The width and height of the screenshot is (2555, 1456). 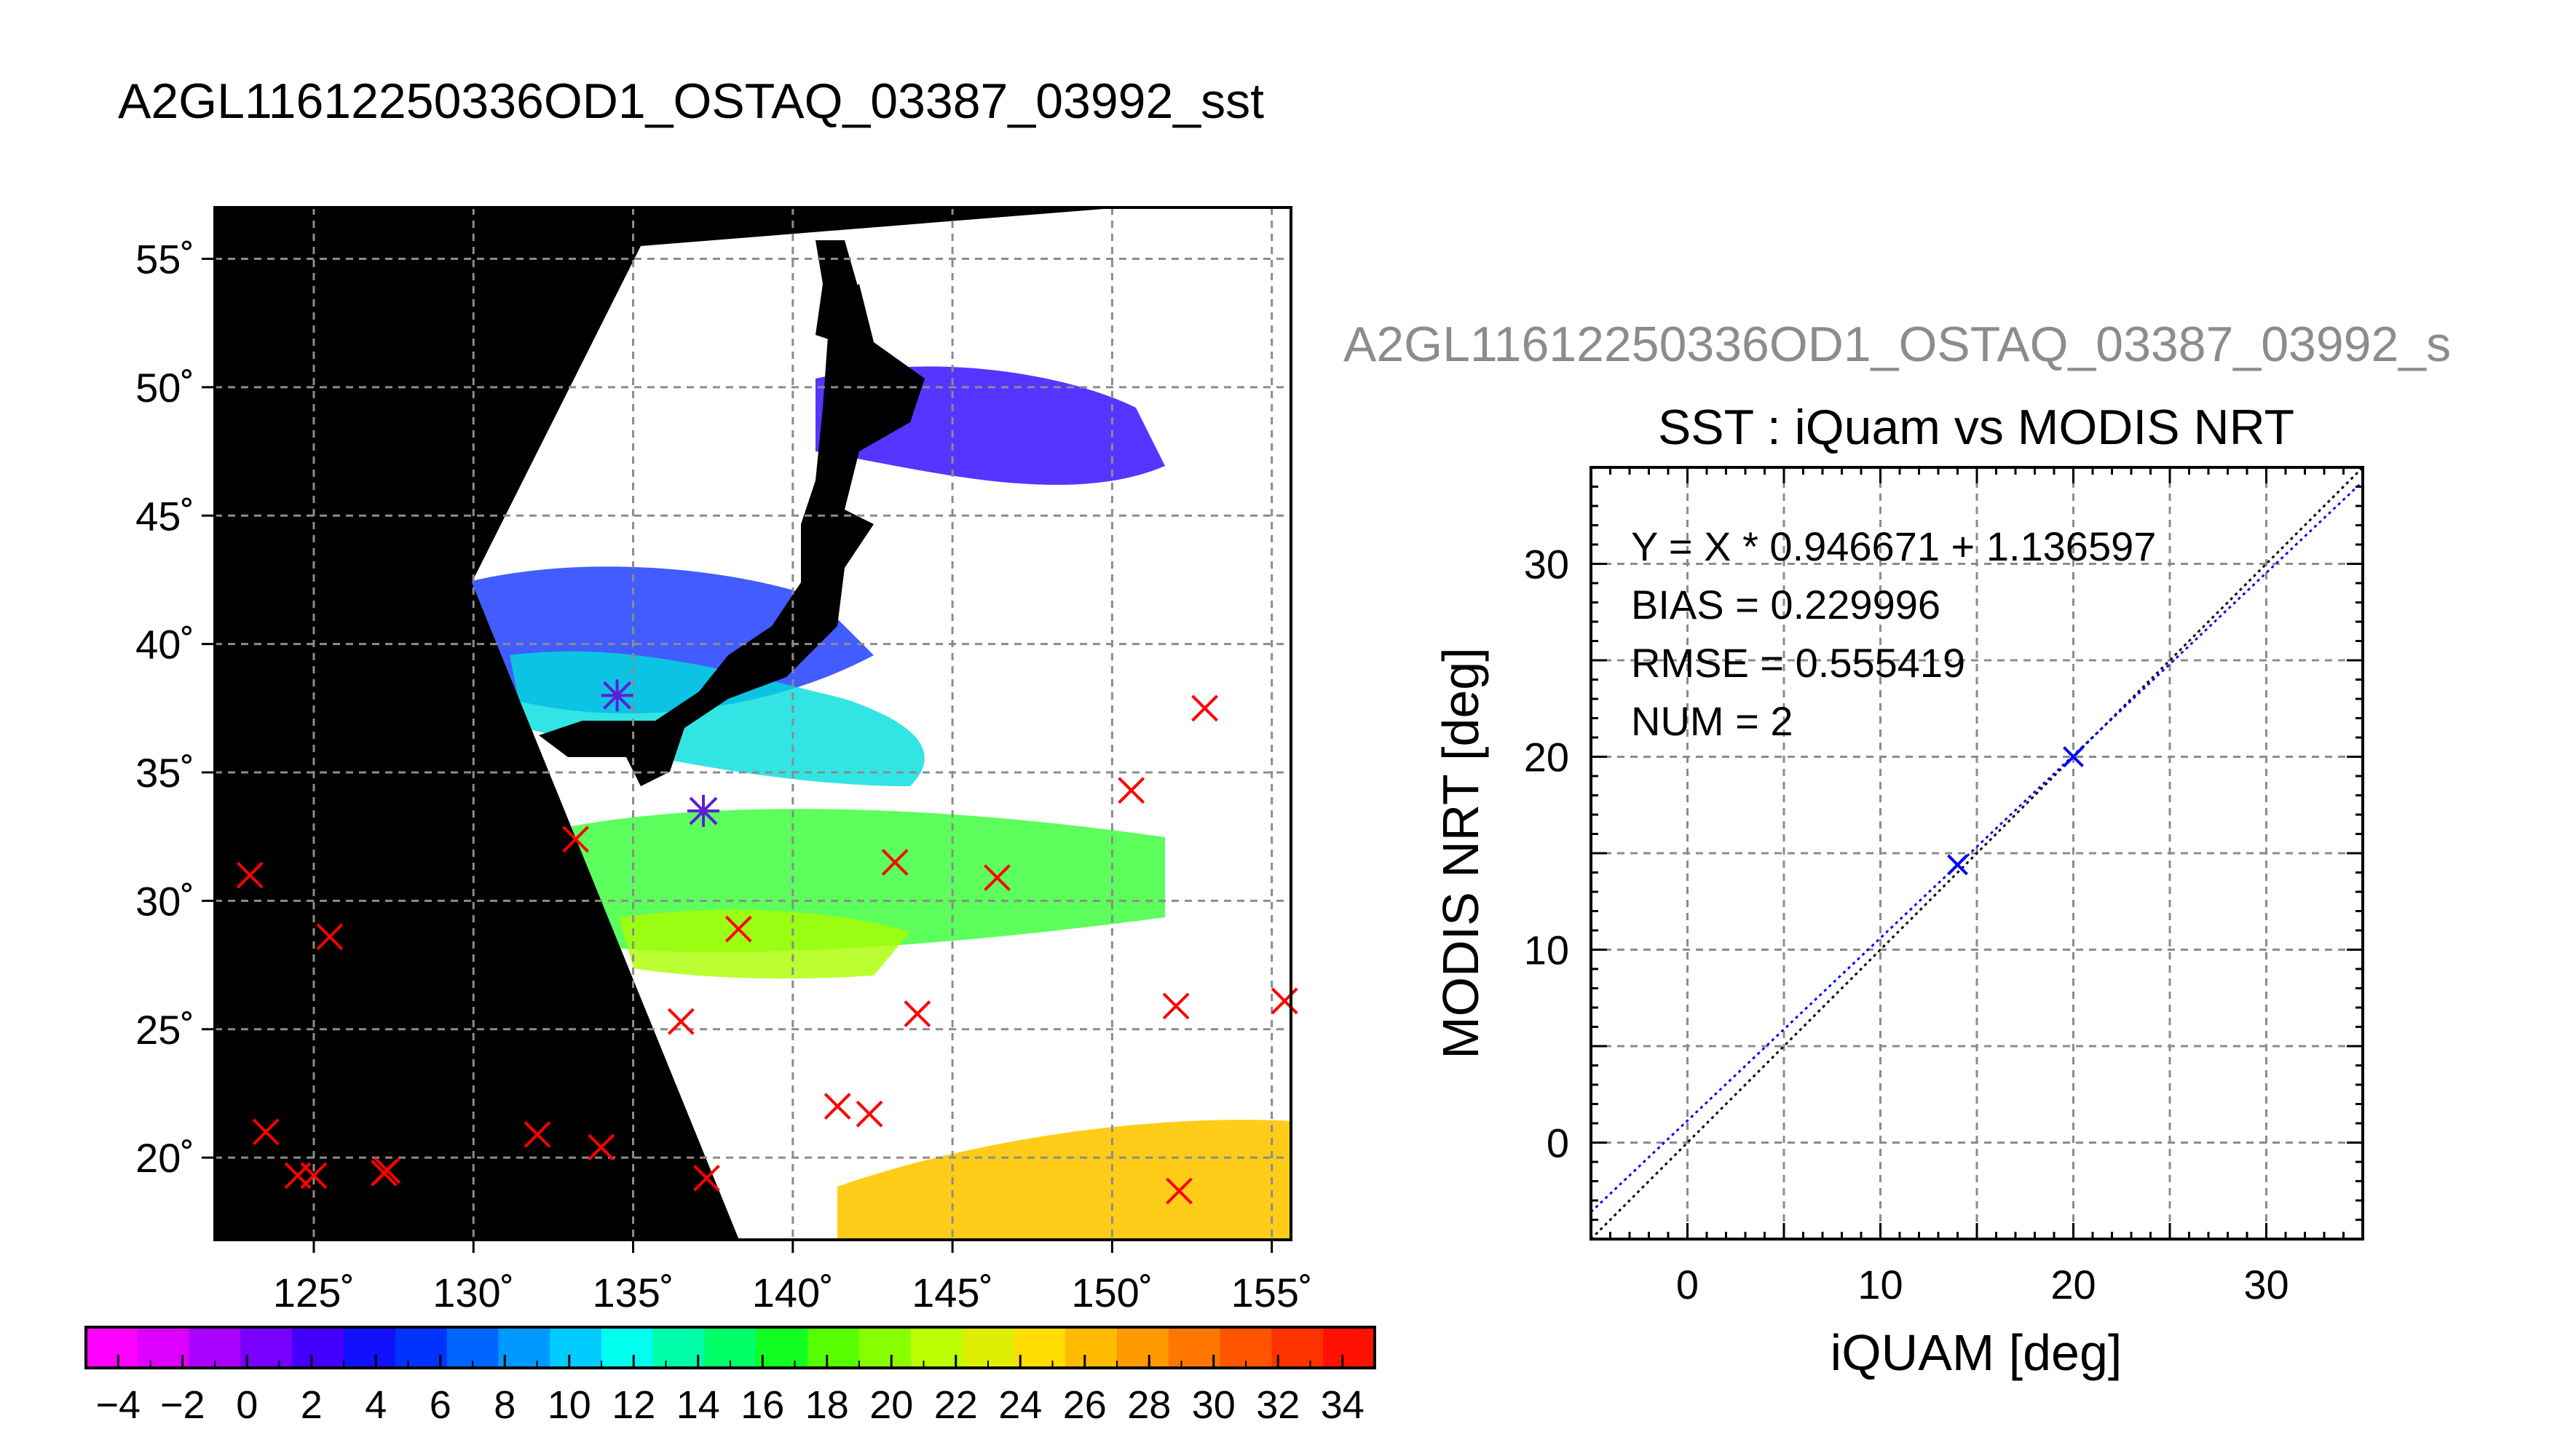 I want to click on x-tick-label: 20, so click(x=2073, y=1284).